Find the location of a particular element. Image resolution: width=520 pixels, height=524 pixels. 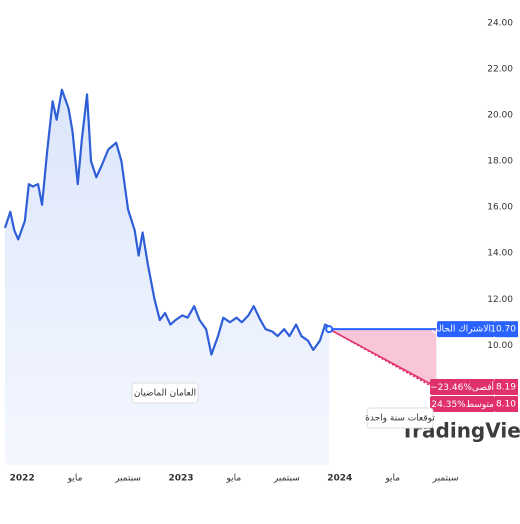

current-box is located at coordinates (466, 329).